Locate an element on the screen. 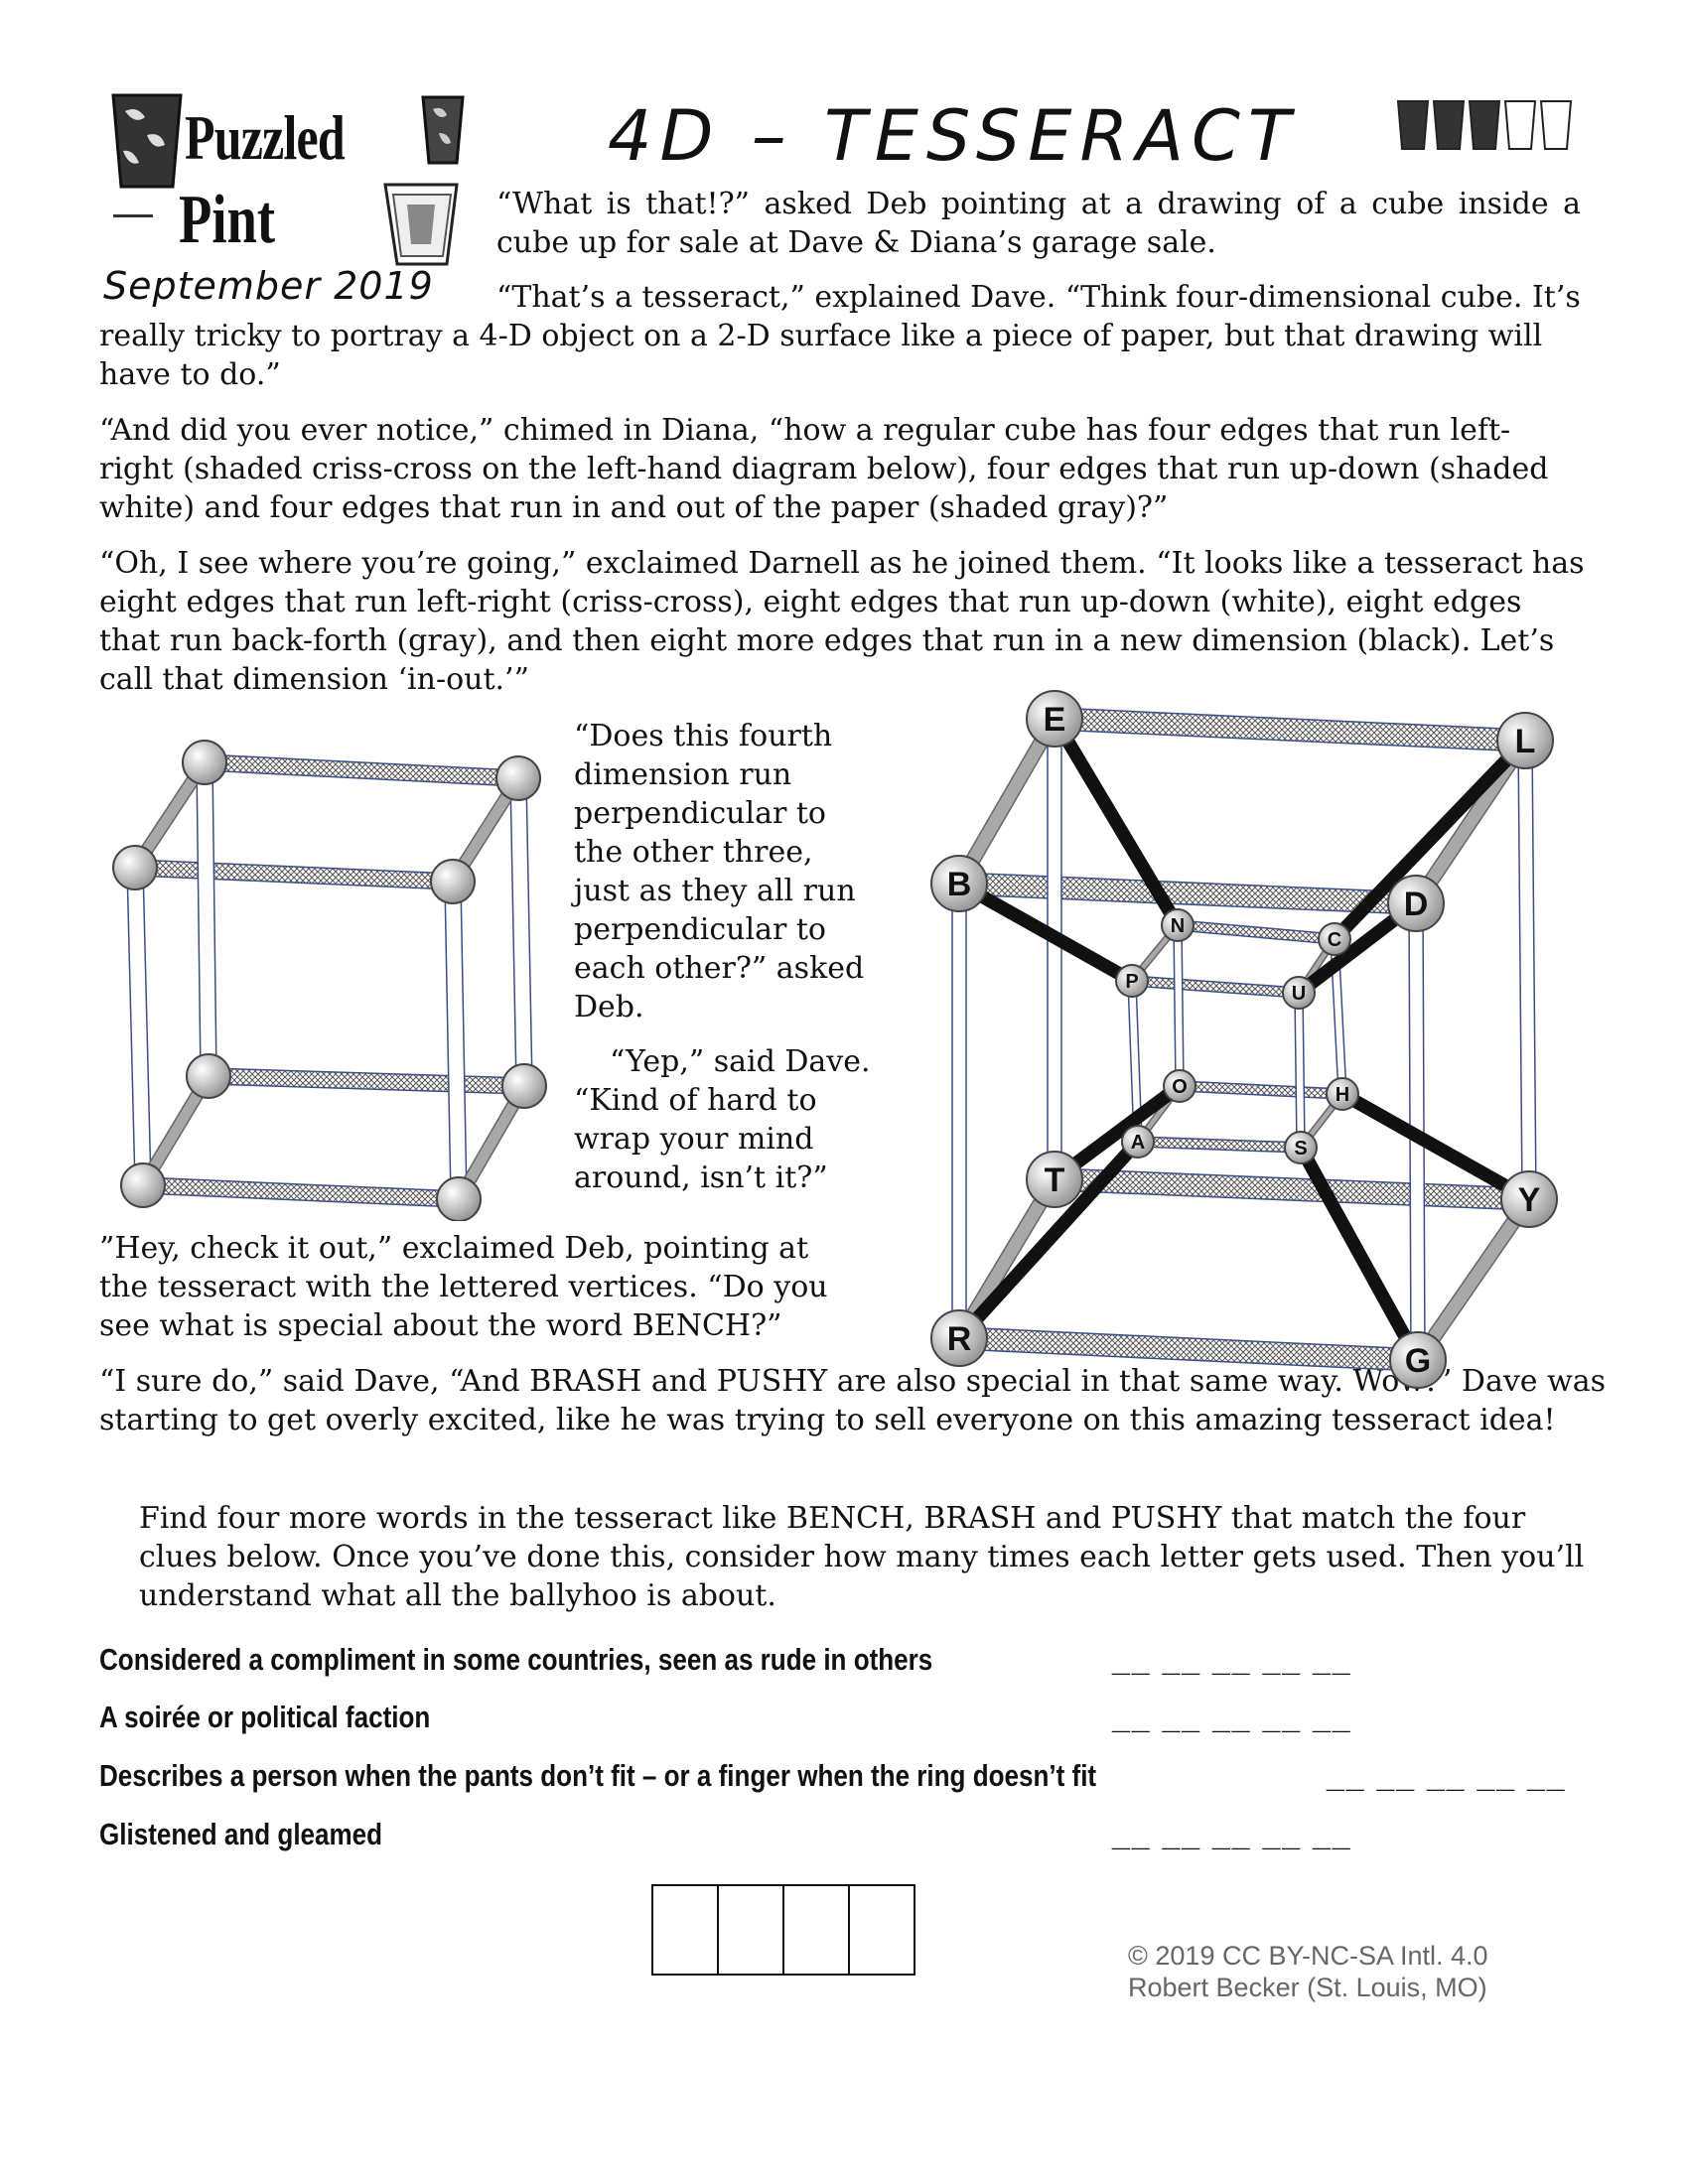 The width and height of the screenshot is (1688, 2184). tesseract-vertex-p is located at coordinates (1132, 981).